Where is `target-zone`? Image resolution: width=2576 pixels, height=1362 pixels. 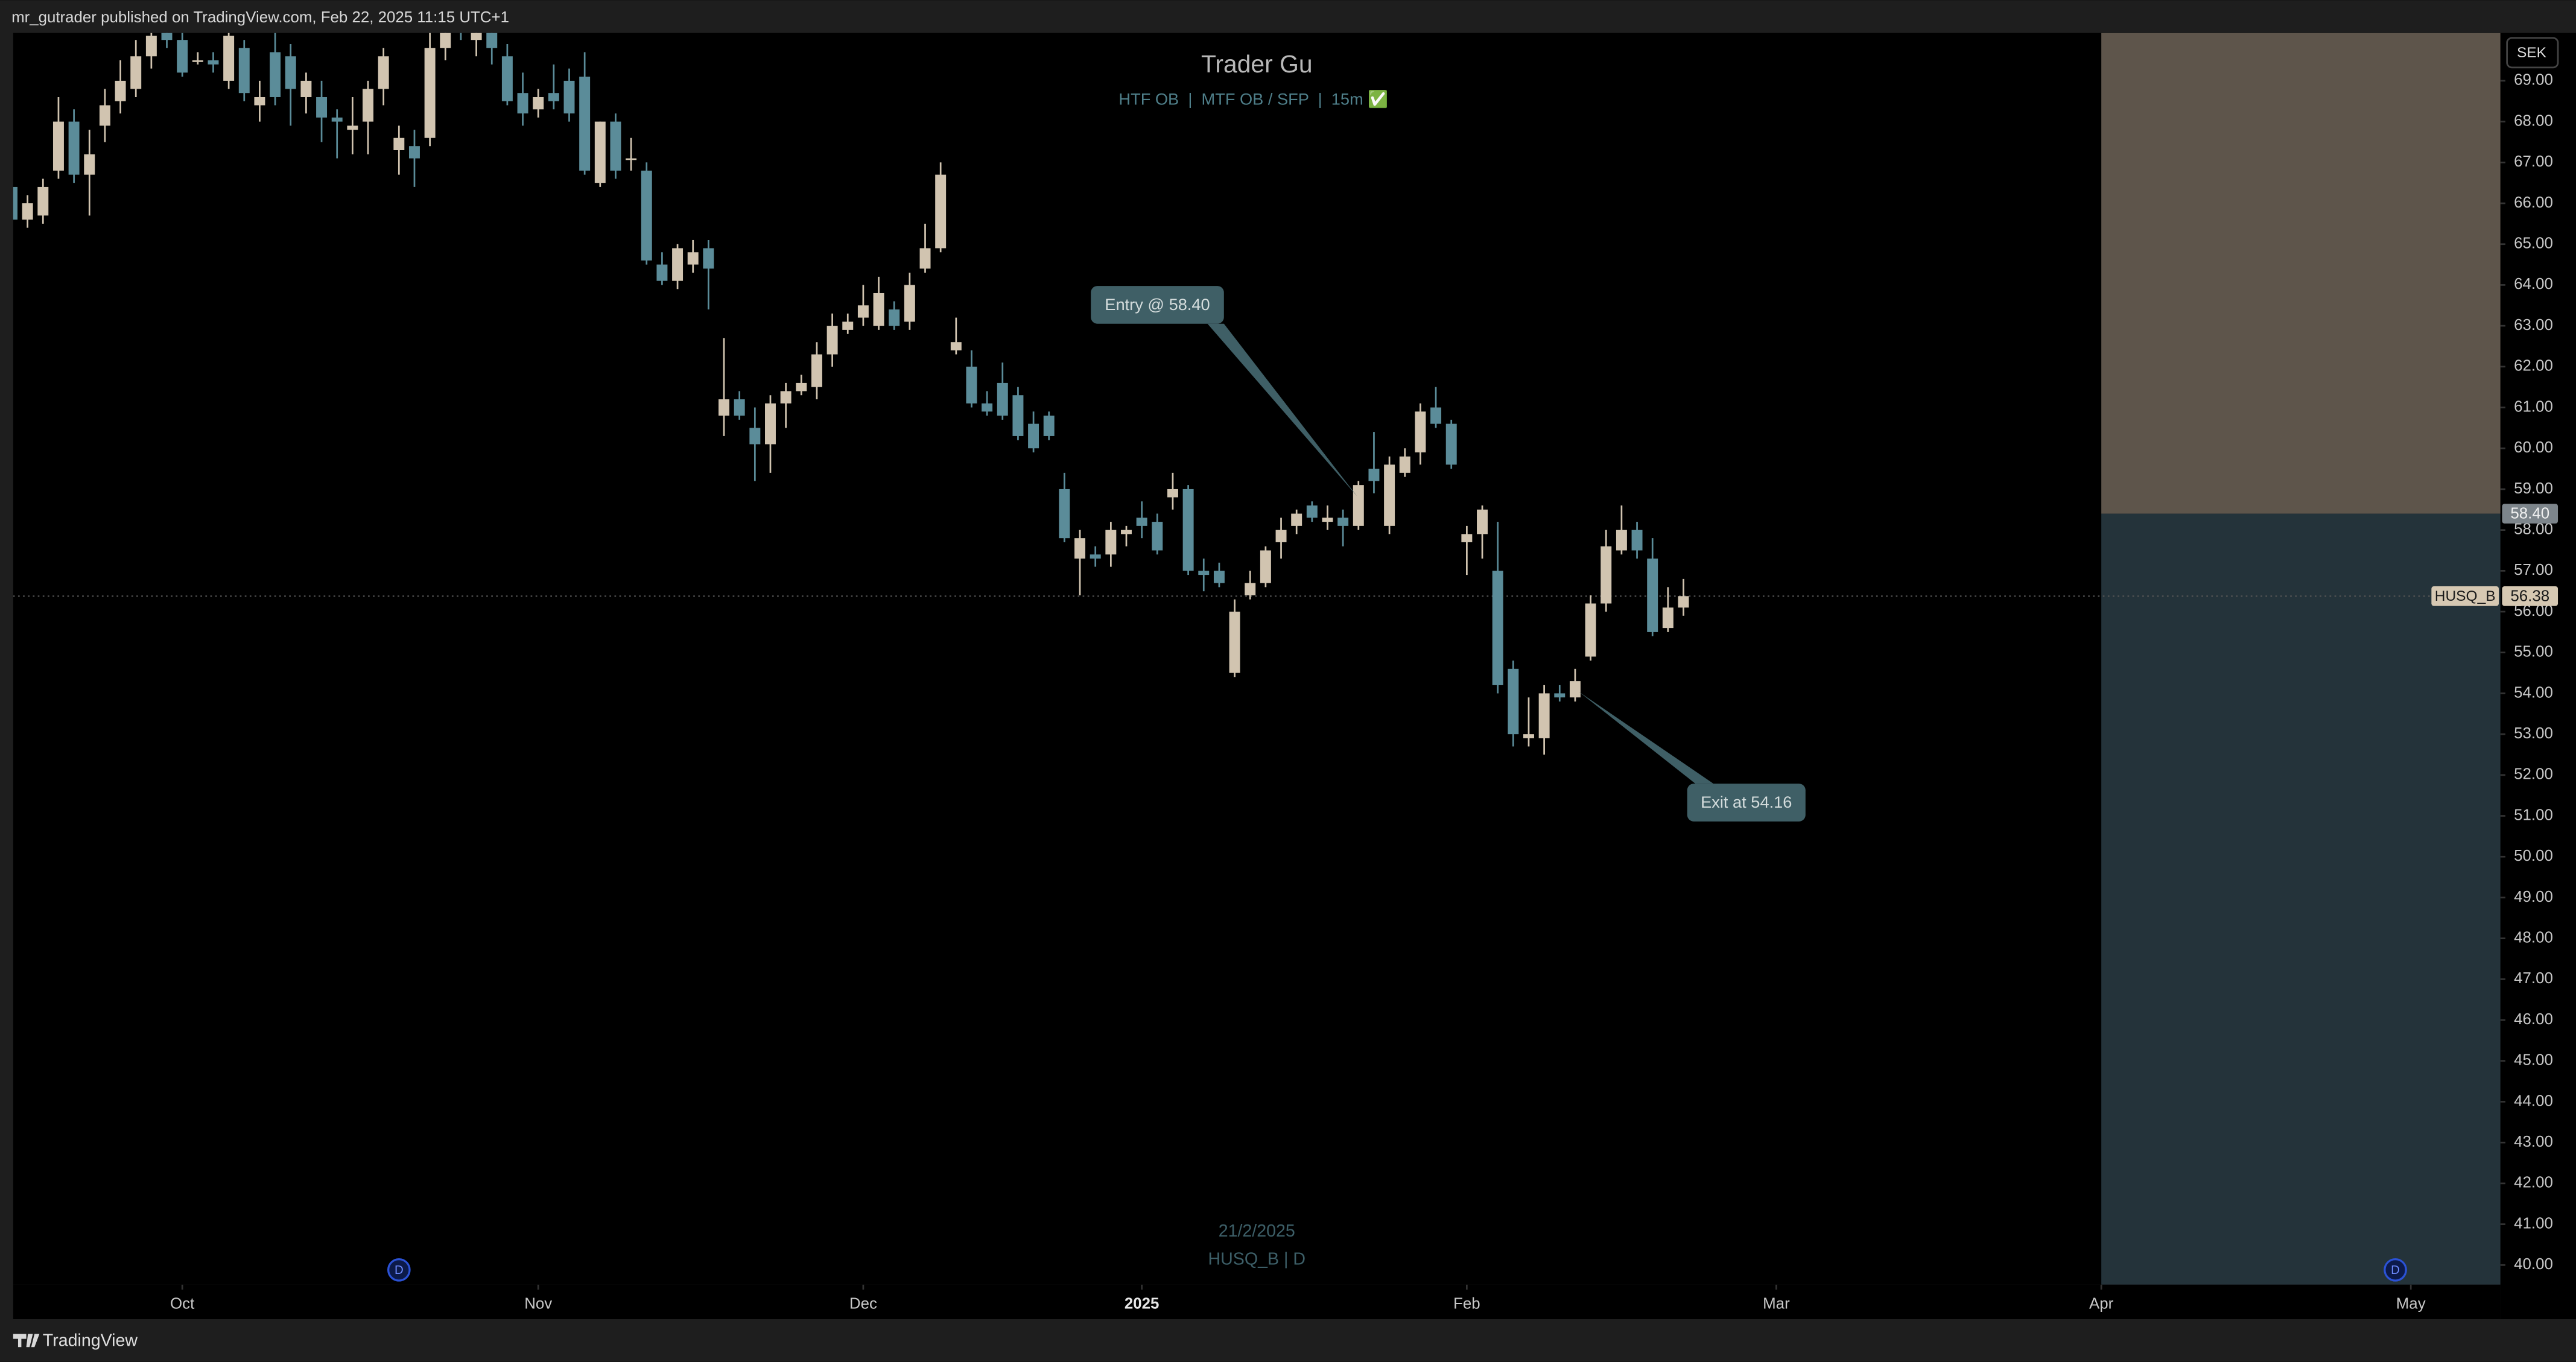
target-zone is located at coordinates (2301, 899).